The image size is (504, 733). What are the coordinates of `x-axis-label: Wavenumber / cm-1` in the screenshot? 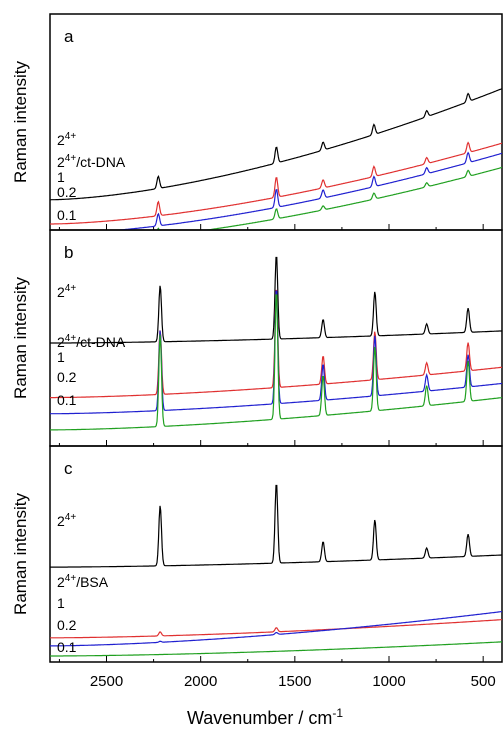 It's located at (265, 717).